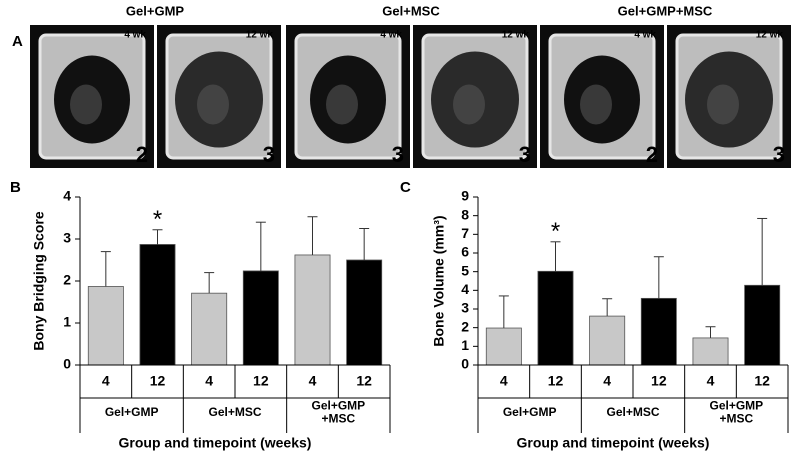 This screenshot has width=799, height=458. Describe the element at coordinates (439, 280) in the screenshot. I see `y-axis-title: Bone Volume (mm³)` at that location.